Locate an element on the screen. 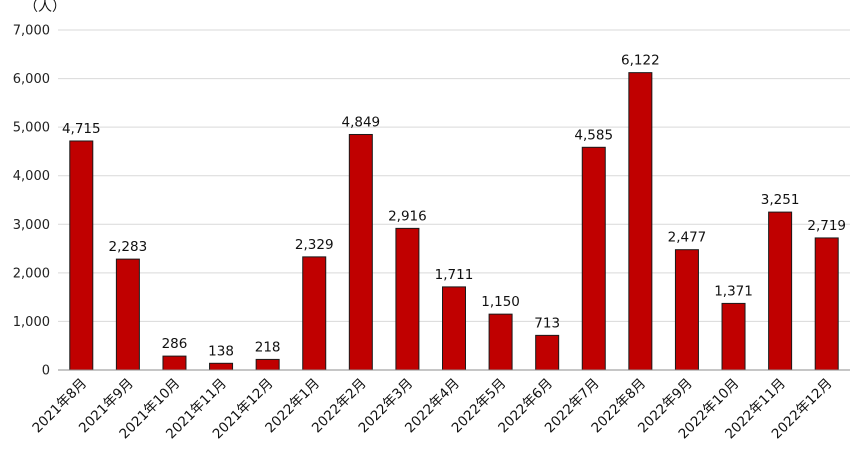 This screenshot has height=452, width=858. data-label: 218 is located at coordinates (268, 347).